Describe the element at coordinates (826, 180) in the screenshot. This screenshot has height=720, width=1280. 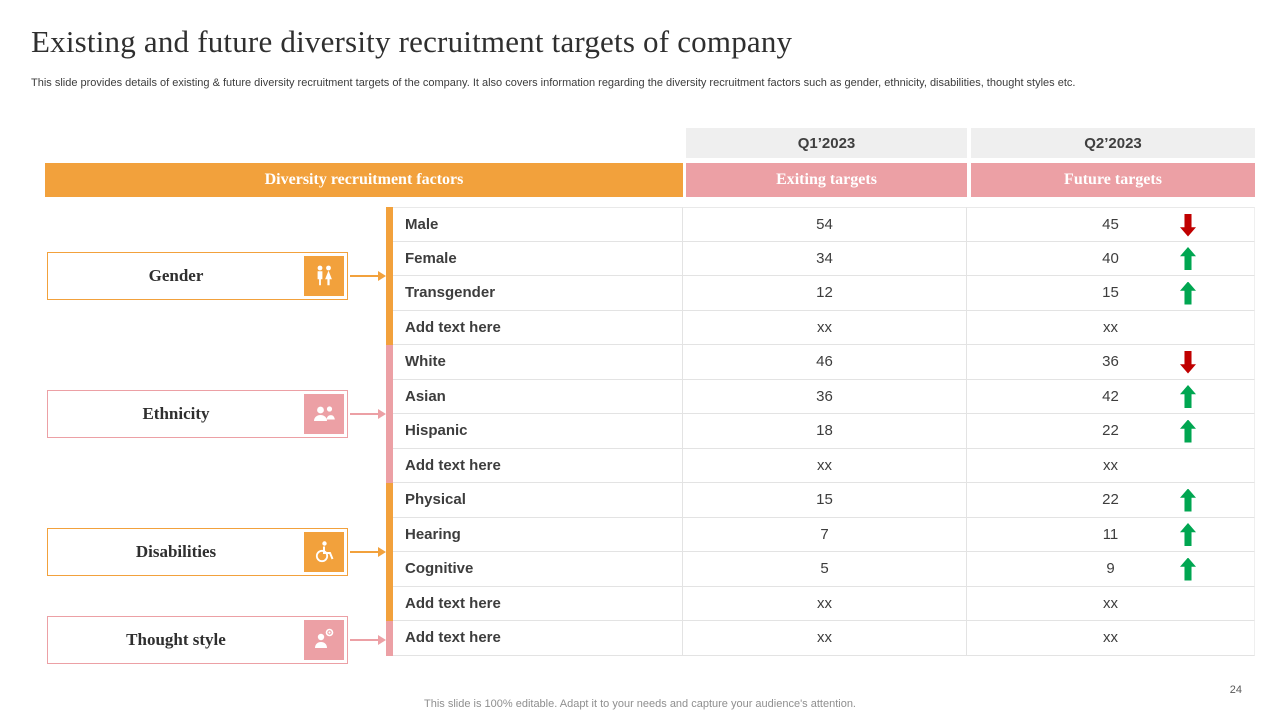
I see `existing-targets-header: Exiting targets` at that location.